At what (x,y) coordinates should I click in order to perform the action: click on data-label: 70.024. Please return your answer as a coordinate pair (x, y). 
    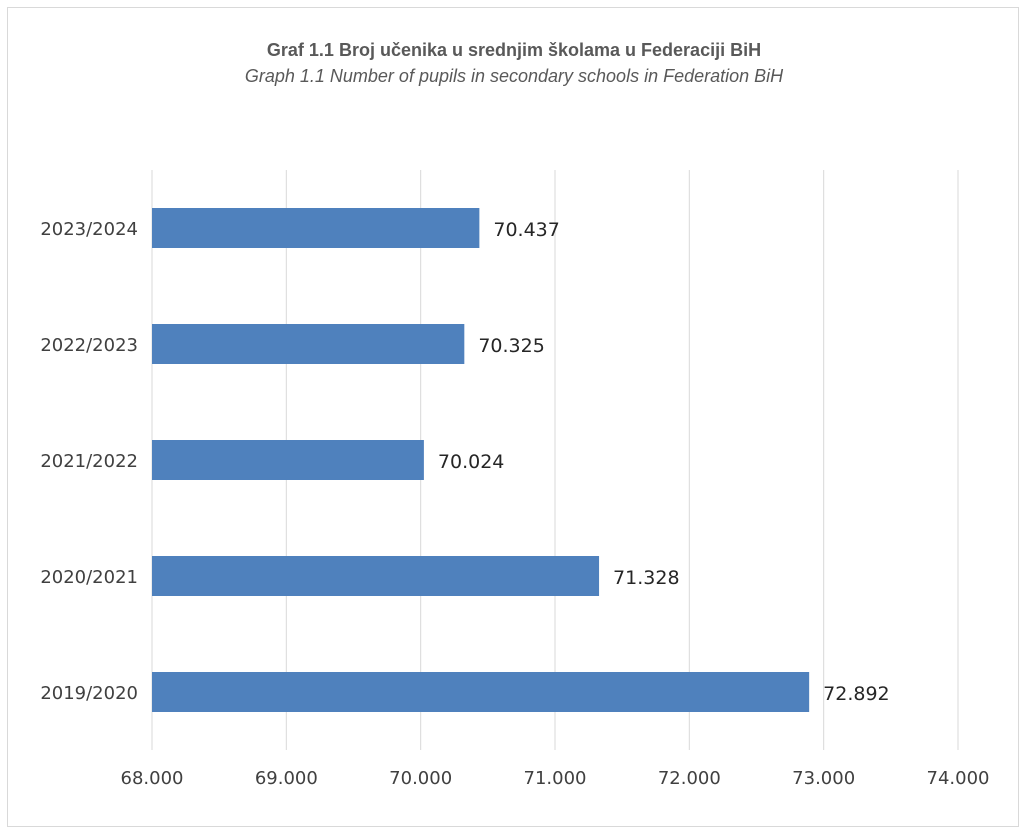
    Looking at the image, I should click on (471, 462).